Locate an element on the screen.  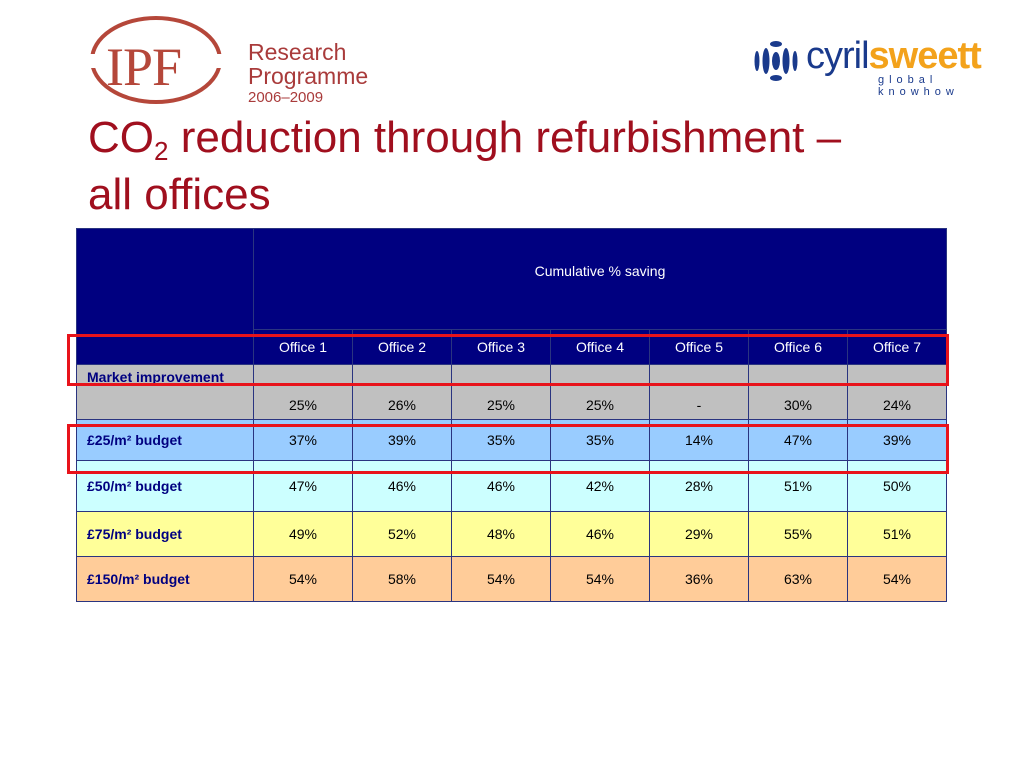
table-cell: 28% is located at coordinates (699, 486).